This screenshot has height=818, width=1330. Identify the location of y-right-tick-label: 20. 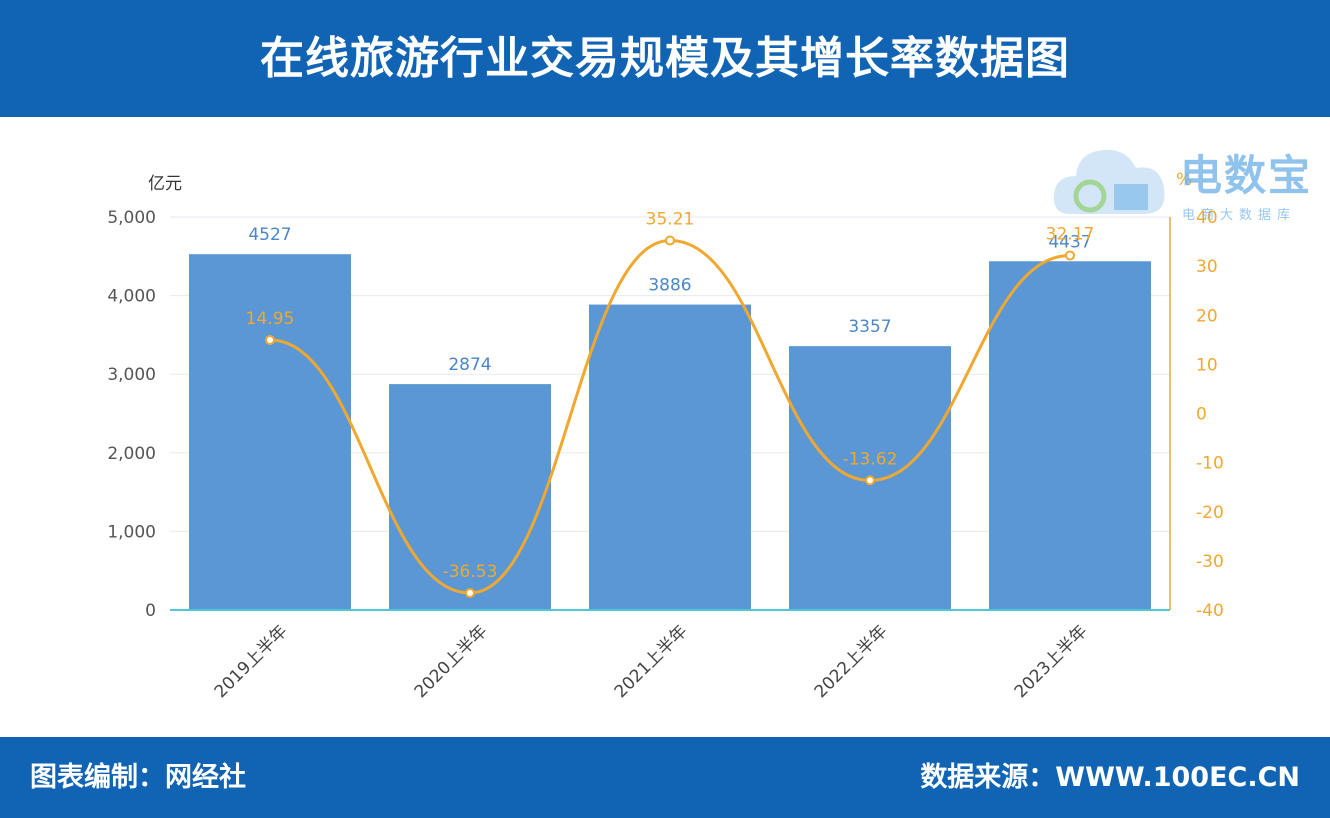
(1207, 316).